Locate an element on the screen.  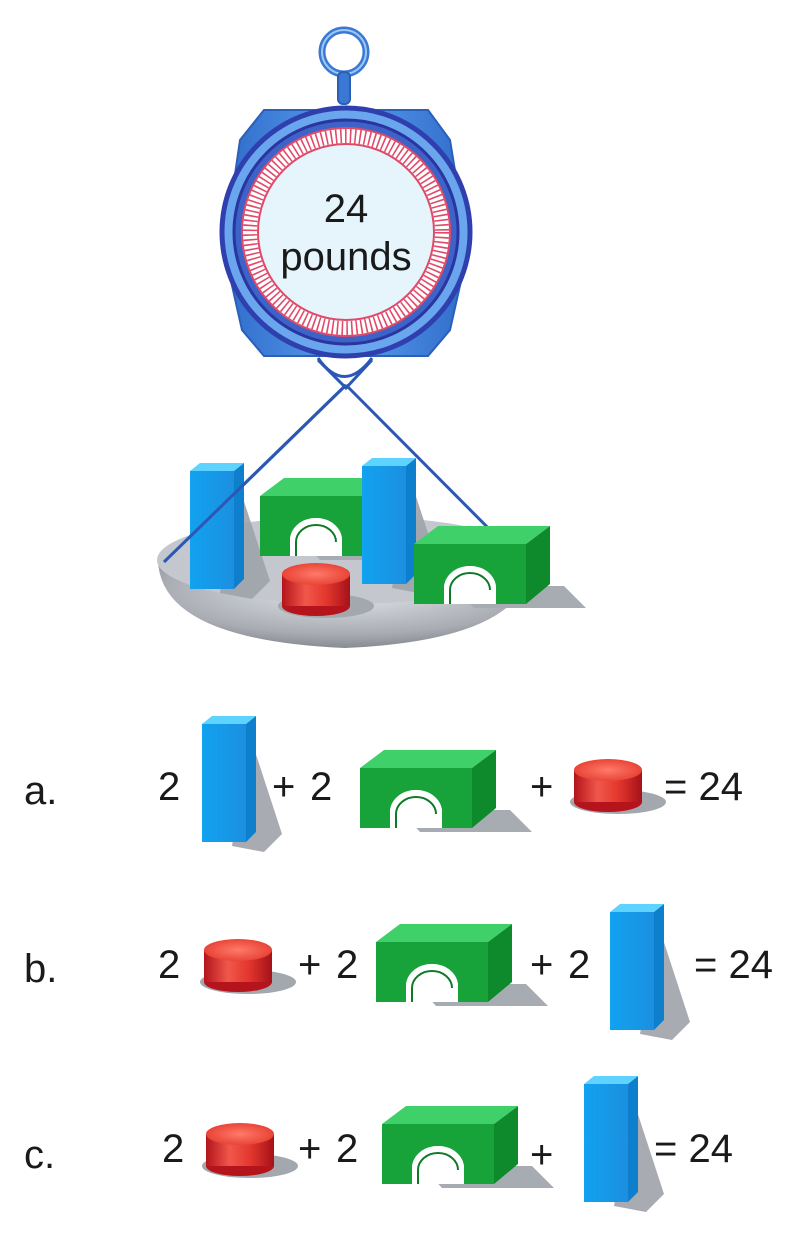
option-letter: b. is located at coordinates (40, 969).